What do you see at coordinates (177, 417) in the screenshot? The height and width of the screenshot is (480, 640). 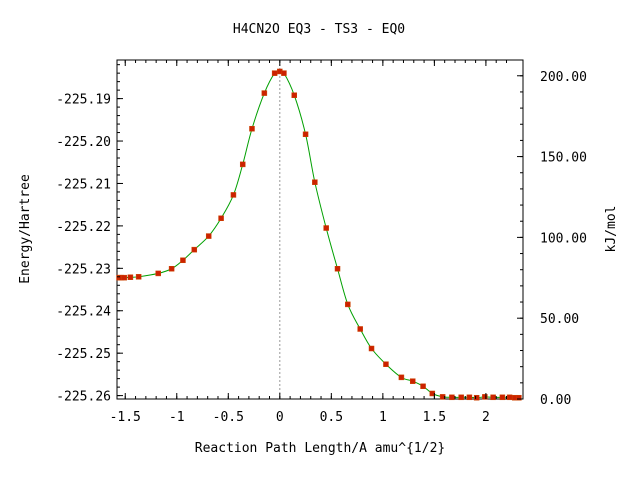 I see `x-tick-label: -1` at bounding box center [177, 417].